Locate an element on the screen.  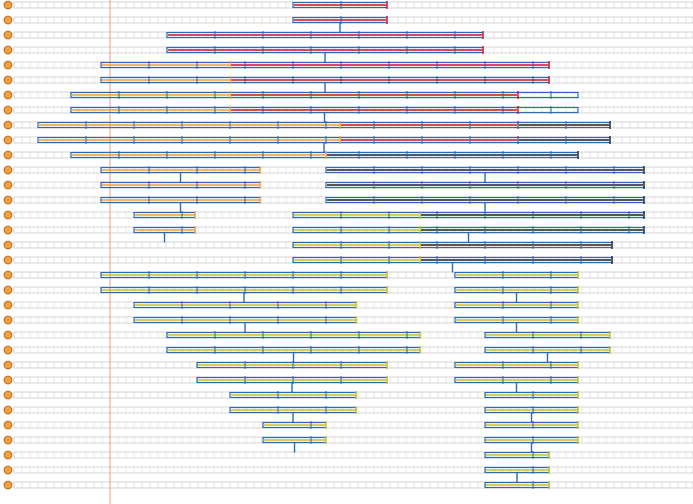
segment-outline is located at coordinates (324, 95).